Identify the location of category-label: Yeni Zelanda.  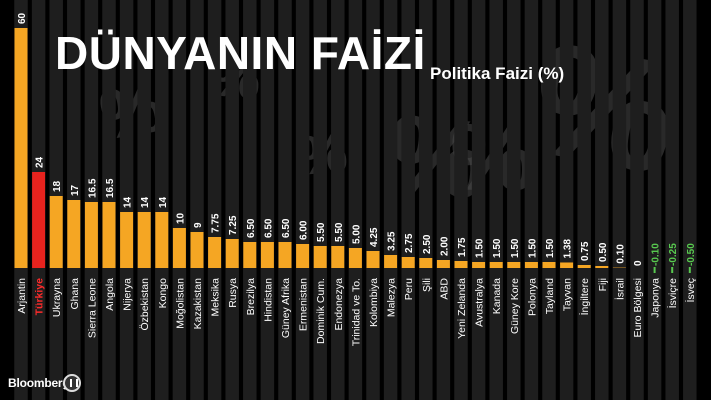
(462, 308).